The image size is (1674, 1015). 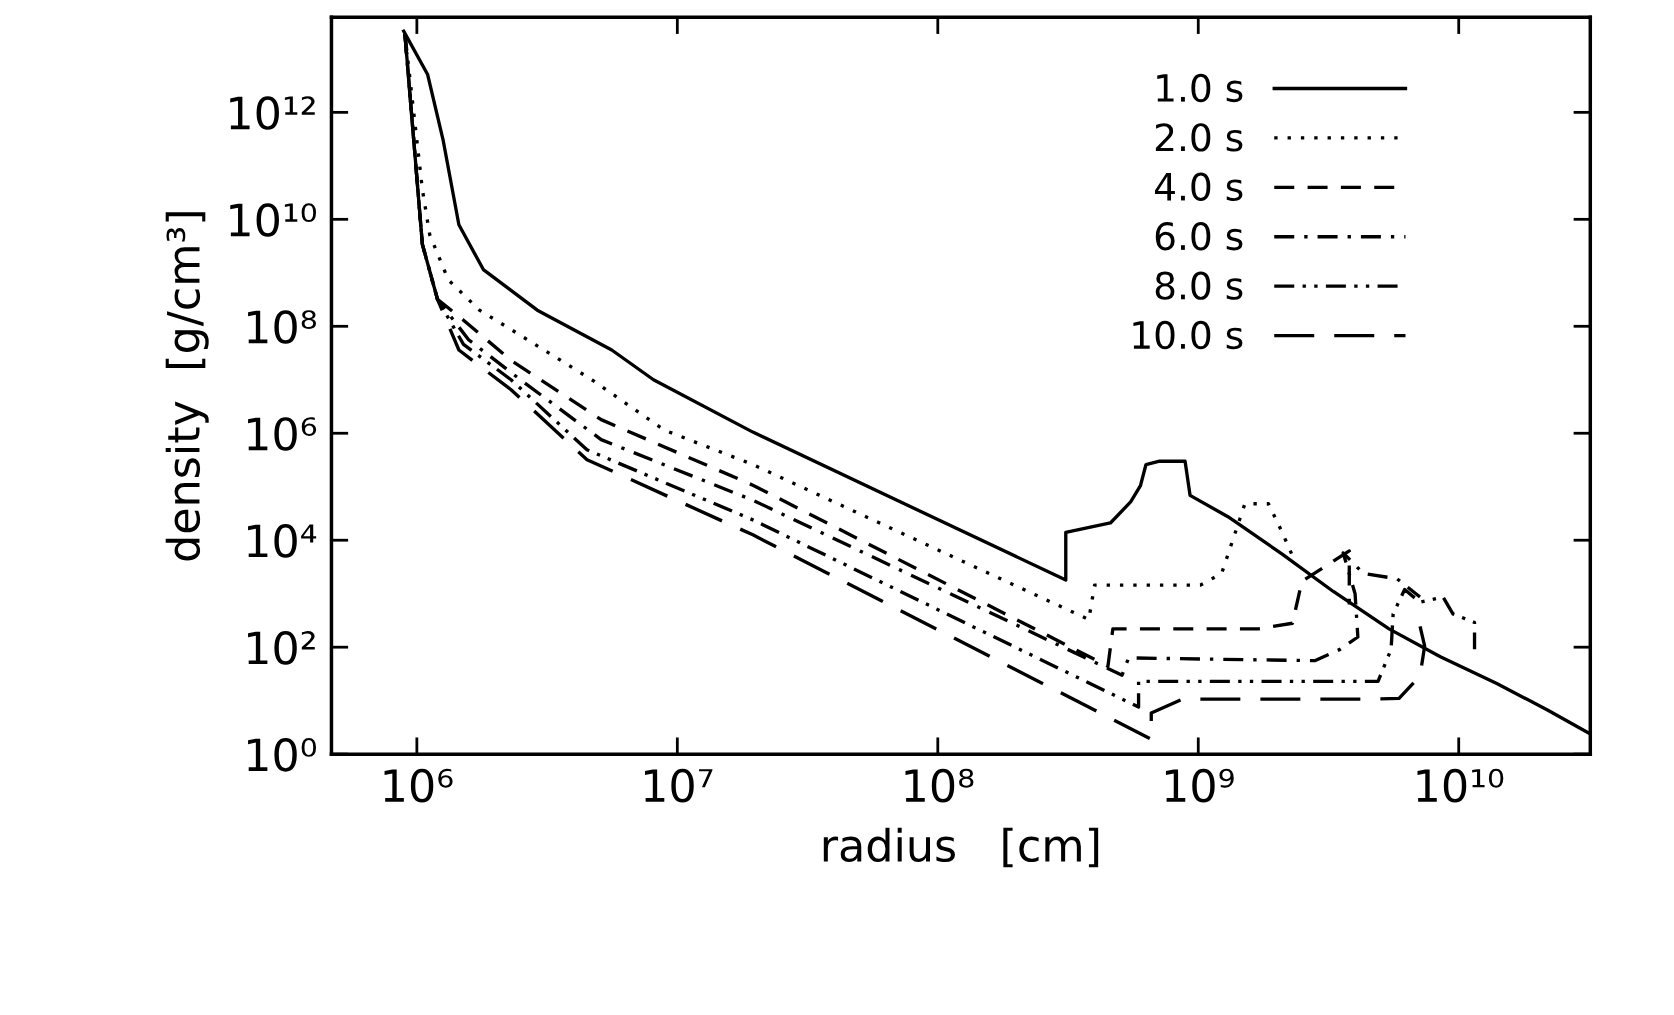 I want to click on y-tick-label: 10⁴, so click(x=282, y=541).